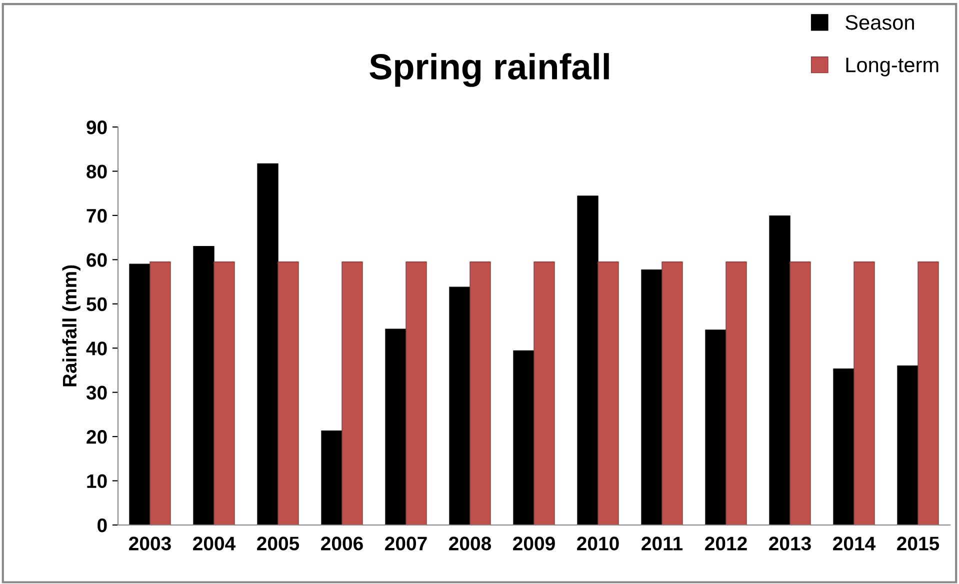  What do you see at coordinates (278, 543) in the screenshot?
I see `x-tick-label: 2005` at bounding box center [278, 543].